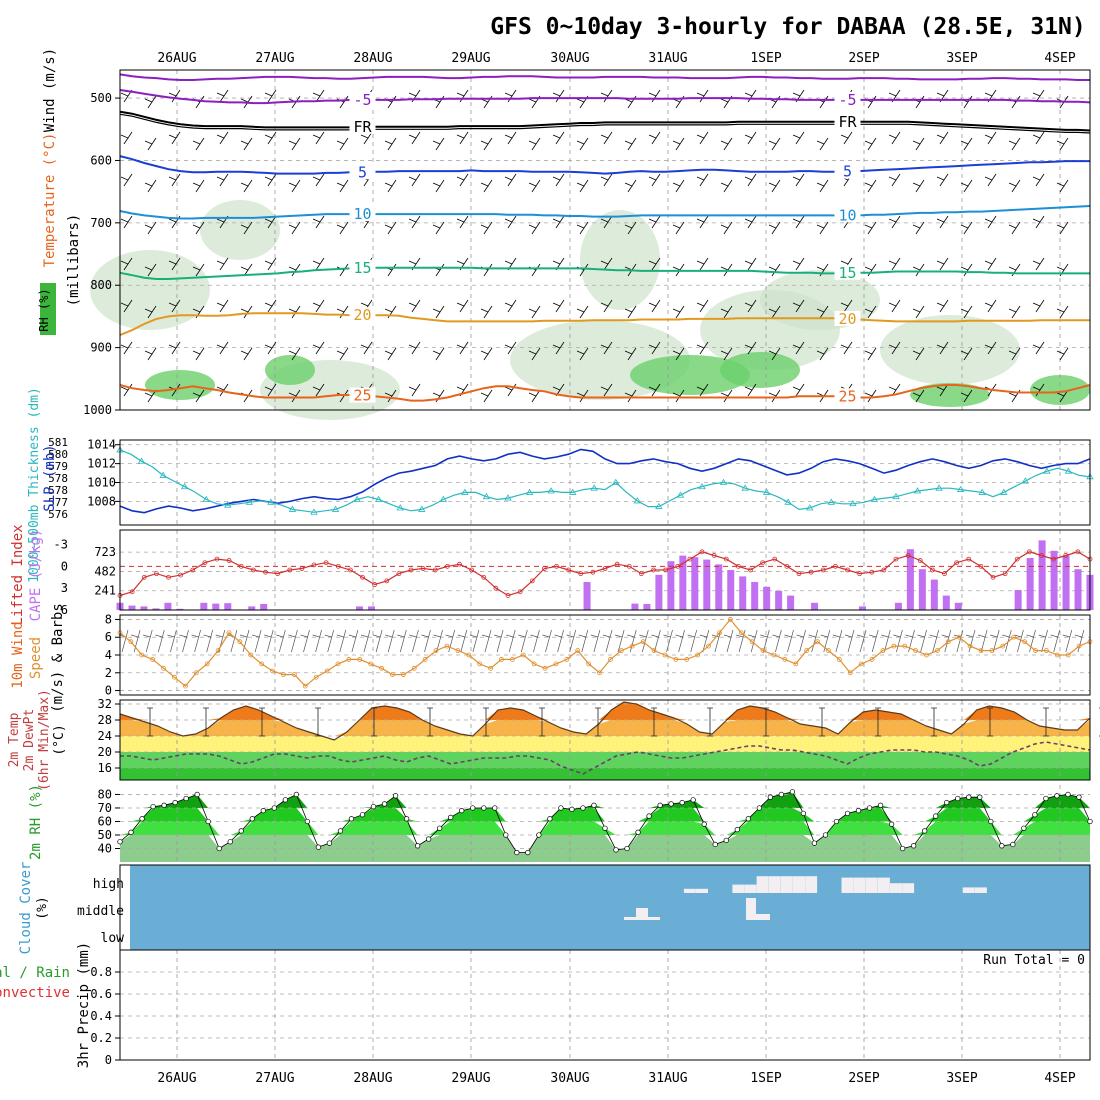 This screenshot has width=1100, height=1100. I want to click on rh-shading-high, so click(760, 370).